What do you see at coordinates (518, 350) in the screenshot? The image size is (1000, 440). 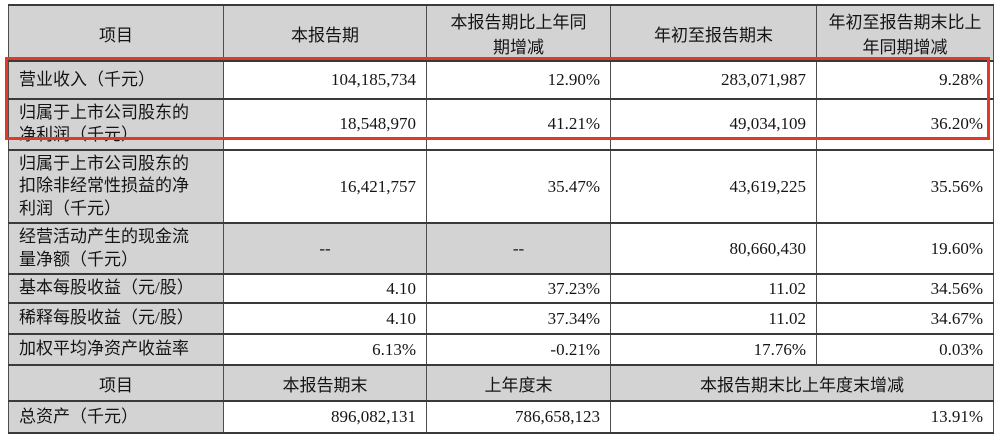 I see `value-current-change: -0.21%` at bounding box center [518, 350].